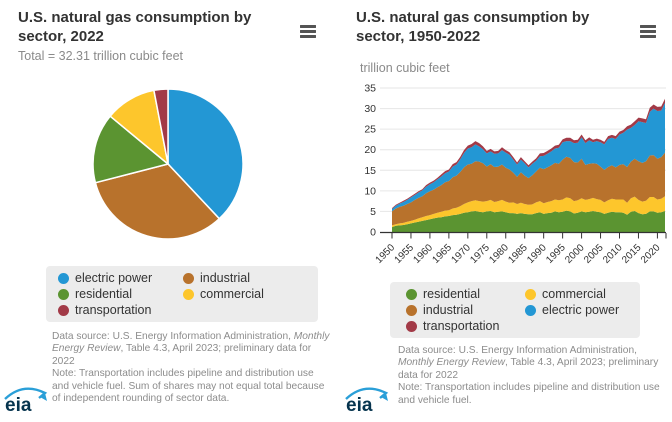 The width and height of the screenshot is (672, 422). What do you see at coordinates (528, 221) in the screenshot?
I see `area-series-residential` at bounding box center [528, 221].